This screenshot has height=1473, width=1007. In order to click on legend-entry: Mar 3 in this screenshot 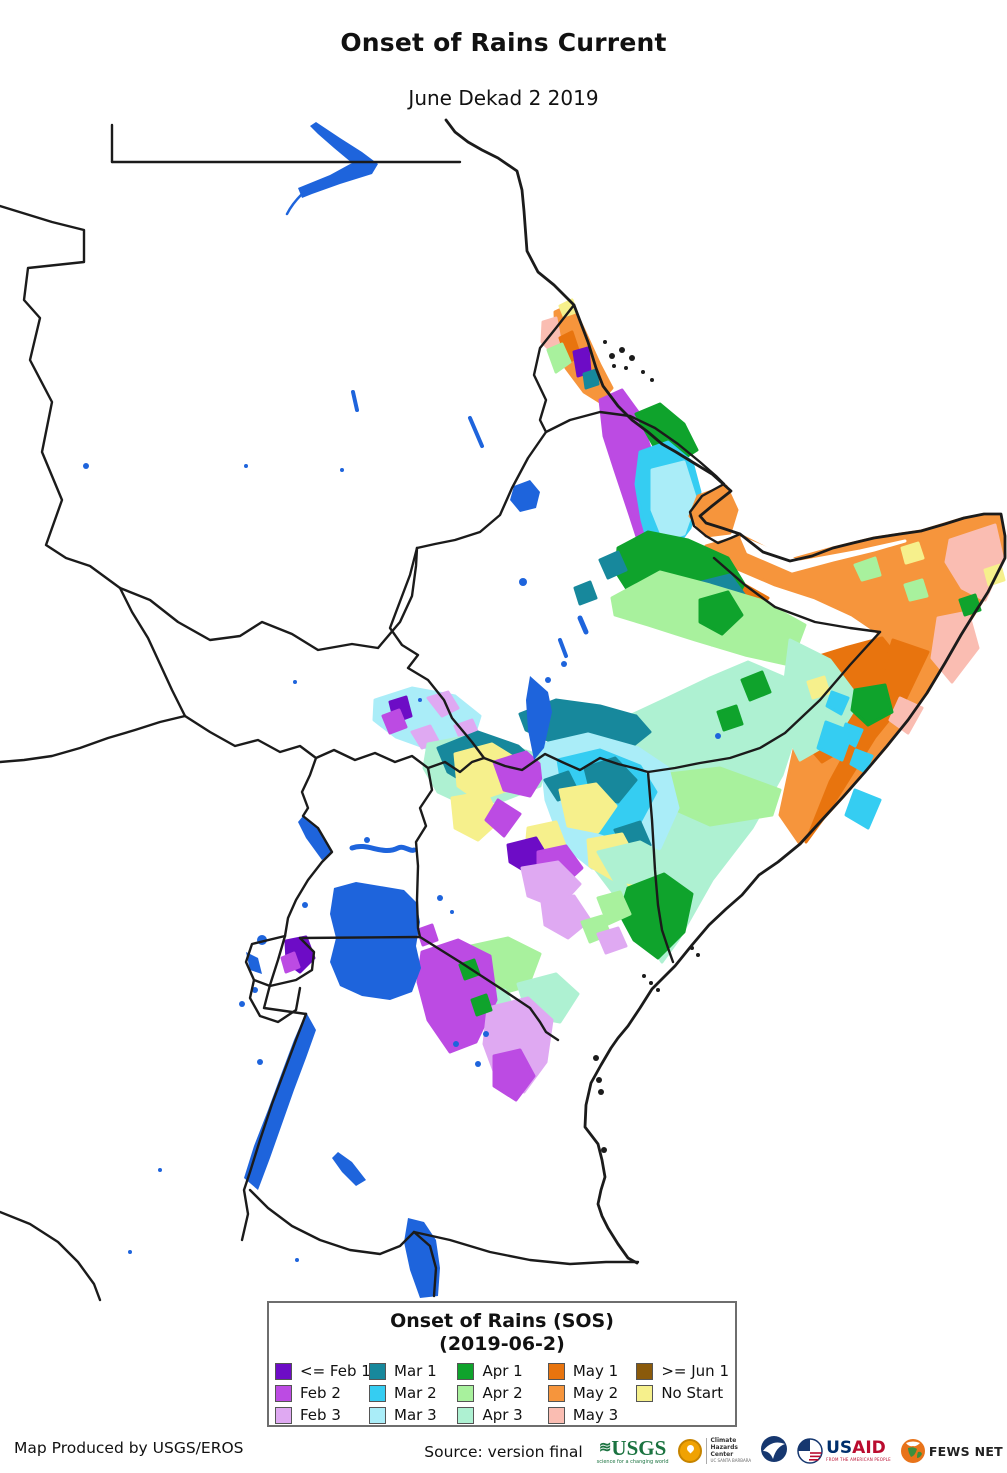, I will do `click(413, 1415)`.